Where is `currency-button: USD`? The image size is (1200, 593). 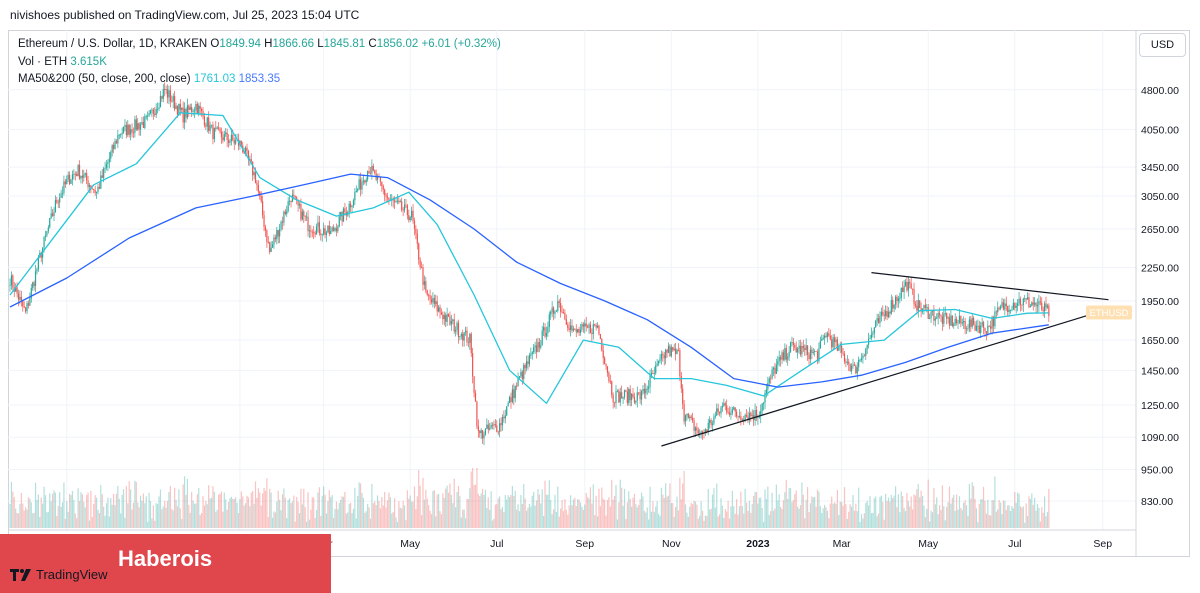
currency-button: USD is located at coordinates (1162, 45).